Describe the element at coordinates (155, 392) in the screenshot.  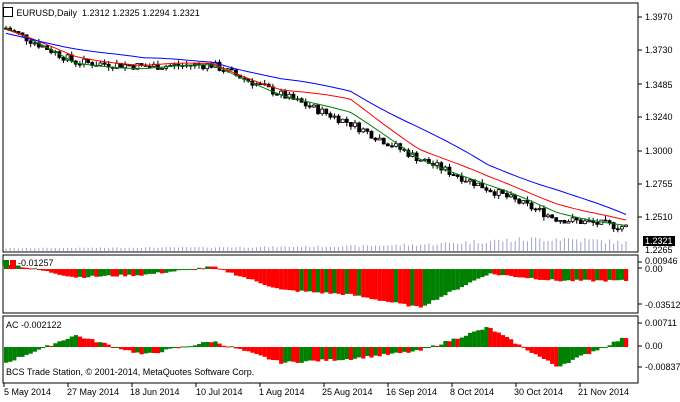
I see `time-tick-3: 18 Jun 2014` at that location.